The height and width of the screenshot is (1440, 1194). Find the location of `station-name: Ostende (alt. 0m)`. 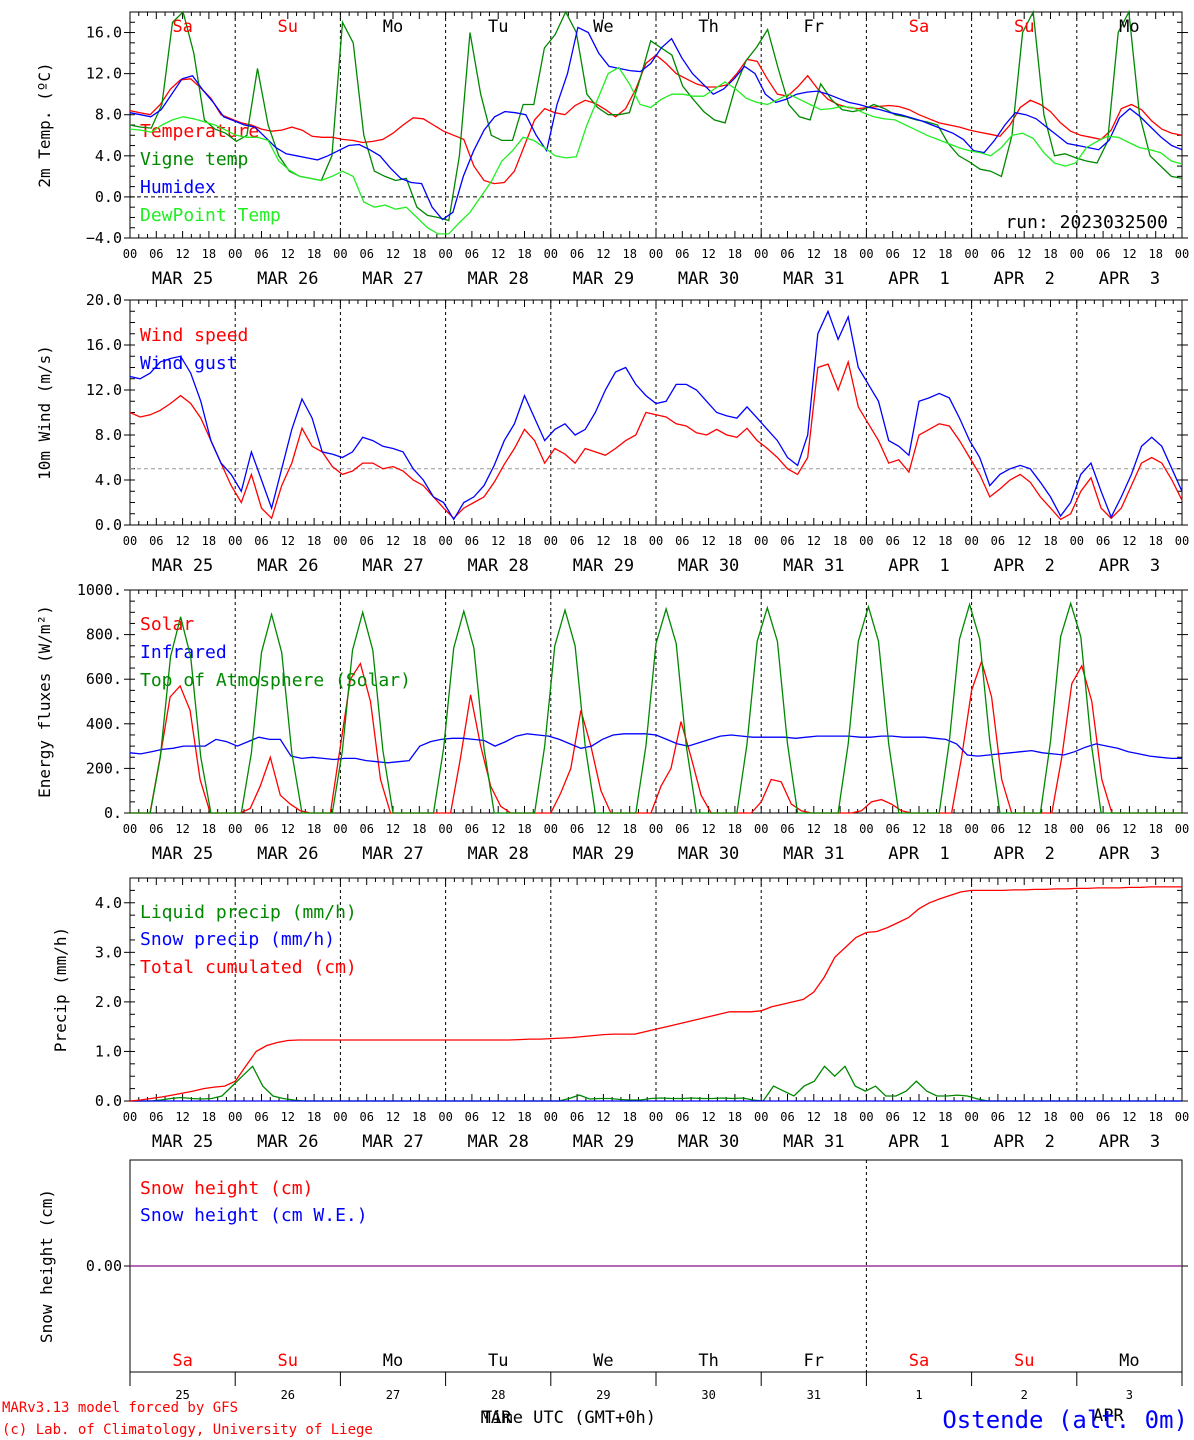

station-name: Ostende (alt. 0m) is located at coordinates (1065, 1420).